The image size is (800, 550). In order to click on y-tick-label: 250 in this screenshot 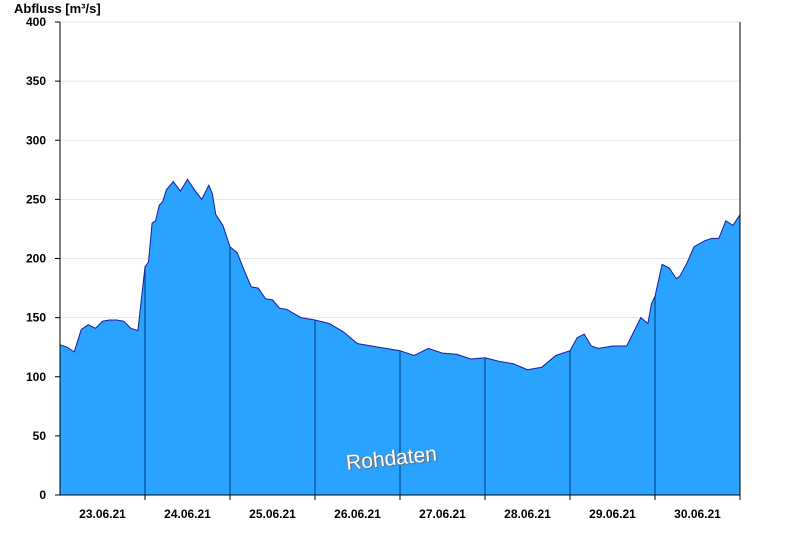, I will do `click(36, 199)`.